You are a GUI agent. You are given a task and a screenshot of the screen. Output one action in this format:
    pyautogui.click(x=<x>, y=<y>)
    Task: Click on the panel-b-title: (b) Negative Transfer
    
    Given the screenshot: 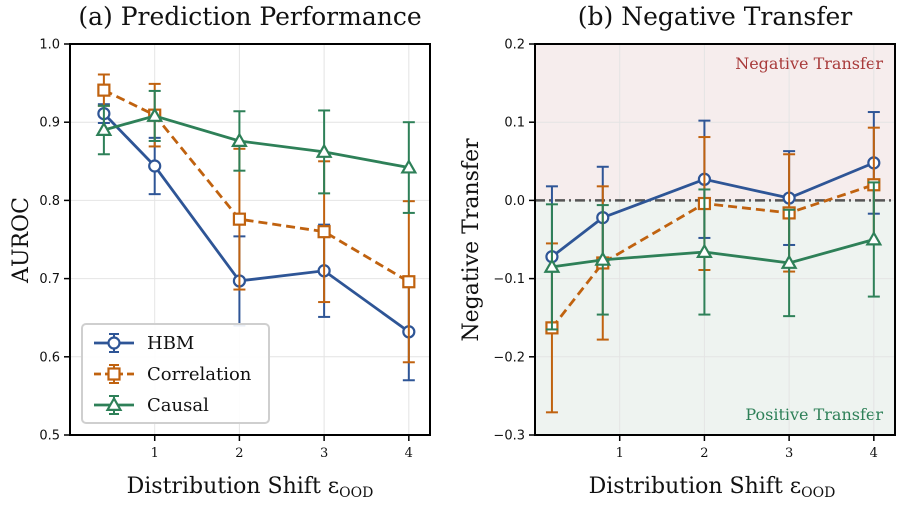 What is the action you would take?
    pyautogui.click(x=715, y=16)
    